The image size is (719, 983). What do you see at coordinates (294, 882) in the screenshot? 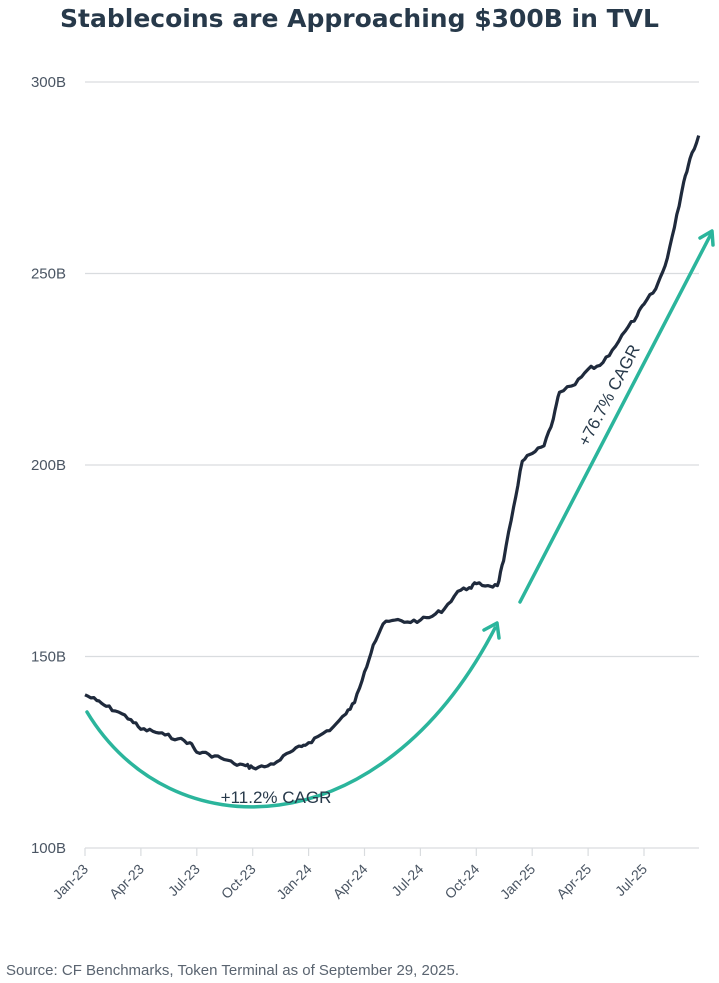
I see `x-tick-label: Jan-24` at bounding box center [294, 882].